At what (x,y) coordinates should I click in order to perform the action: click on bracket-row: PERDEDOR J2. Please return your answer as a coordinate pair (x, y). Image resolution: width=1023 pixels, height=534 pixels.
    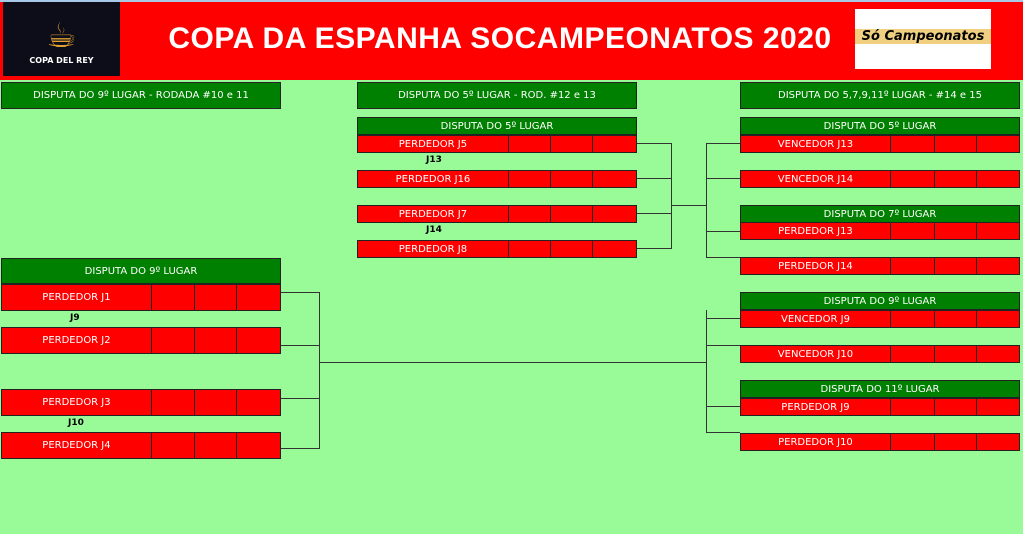
    Looking at the image, I should click on (141, 340).